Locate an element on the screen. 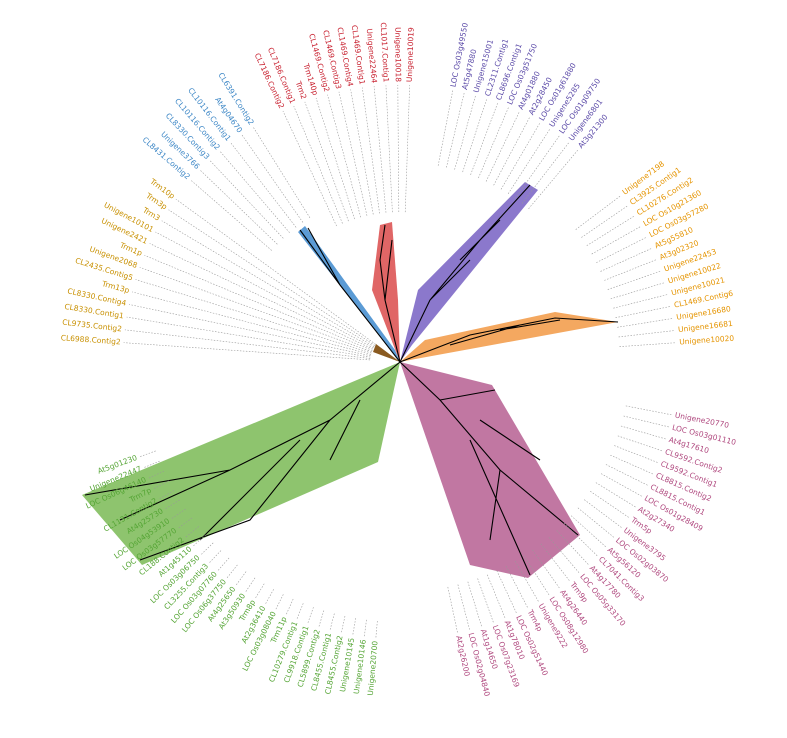  leaf-label: Trm13p is located at coordinates (115, 287).